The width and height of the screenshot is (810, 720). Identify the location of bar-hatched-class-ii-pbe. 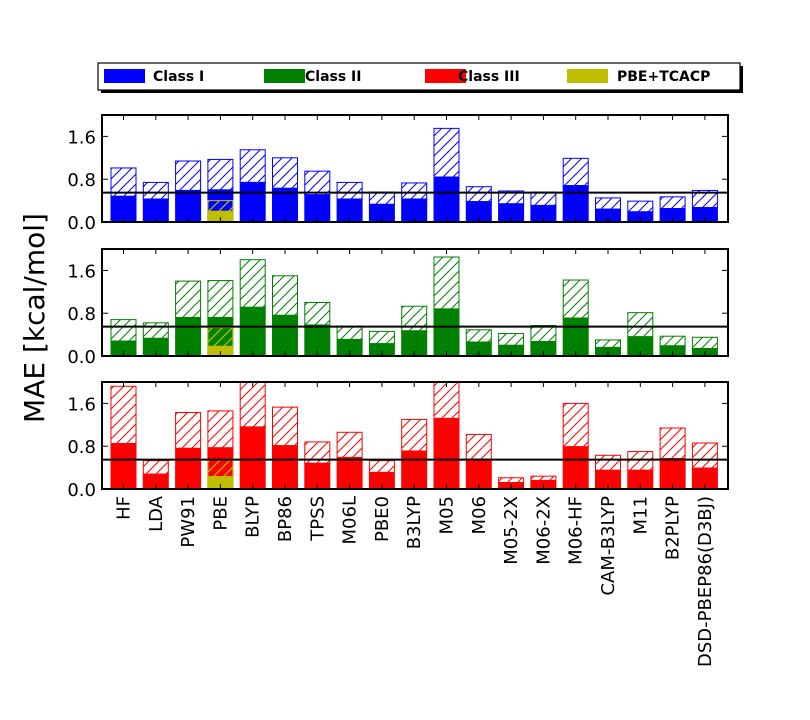
(220, 299).